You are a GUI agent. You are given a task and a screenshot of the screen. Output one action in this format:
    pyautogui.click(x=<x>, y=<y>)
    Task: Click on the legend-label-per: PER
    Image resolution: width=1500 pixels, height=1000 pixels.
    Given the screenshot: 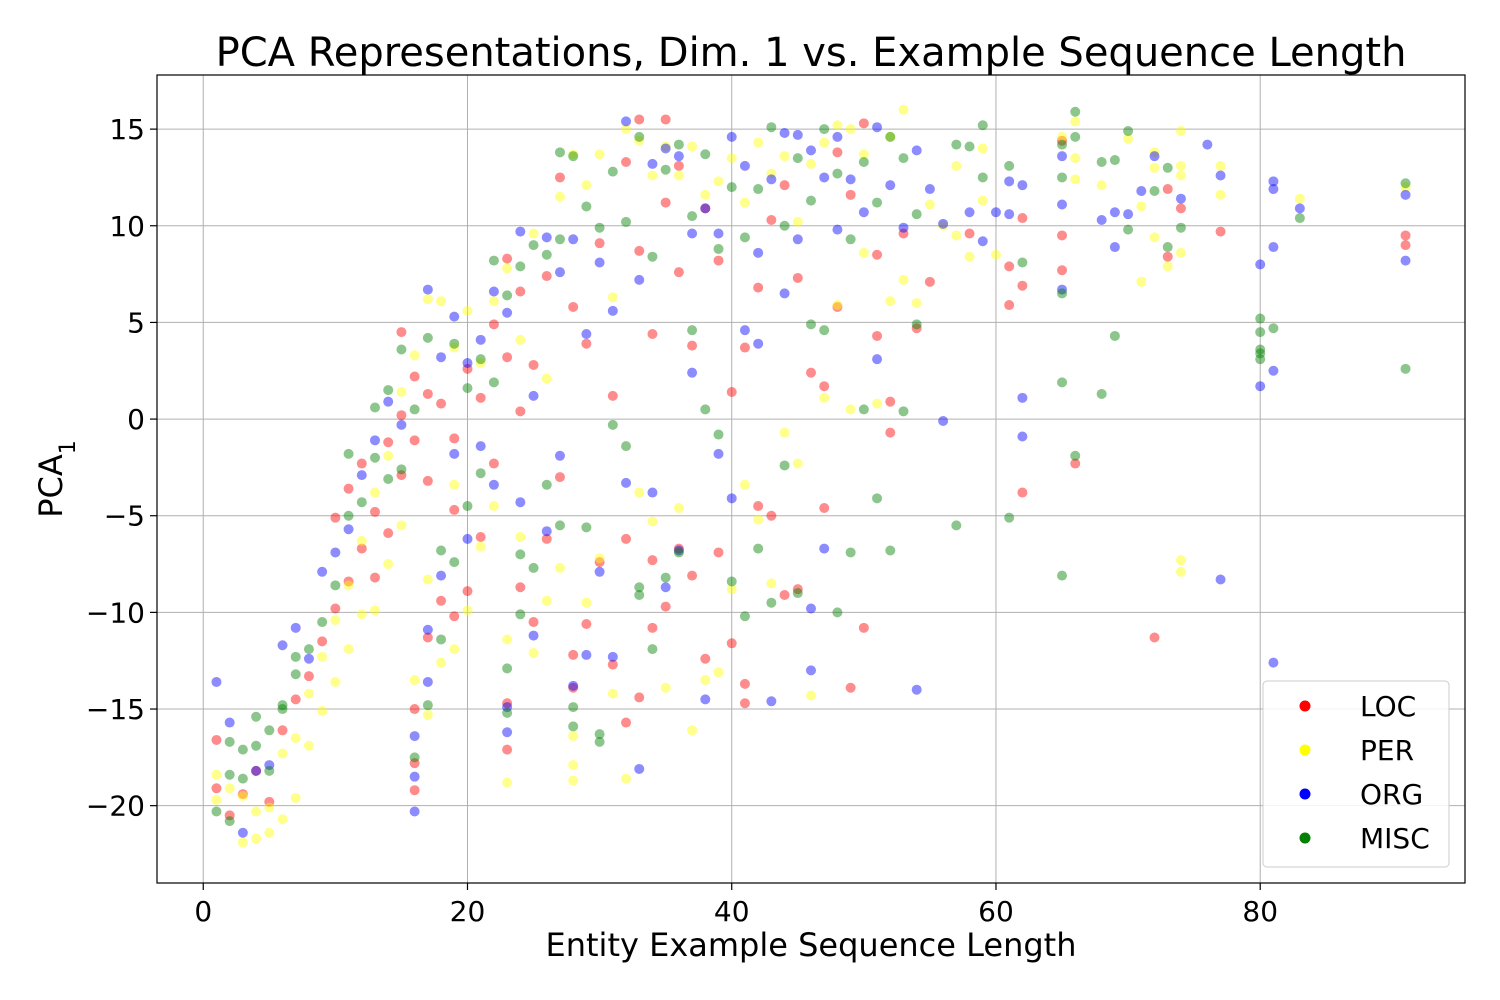 What is the action you would take?
    pyautogui.click(x=1387, y=750)
    